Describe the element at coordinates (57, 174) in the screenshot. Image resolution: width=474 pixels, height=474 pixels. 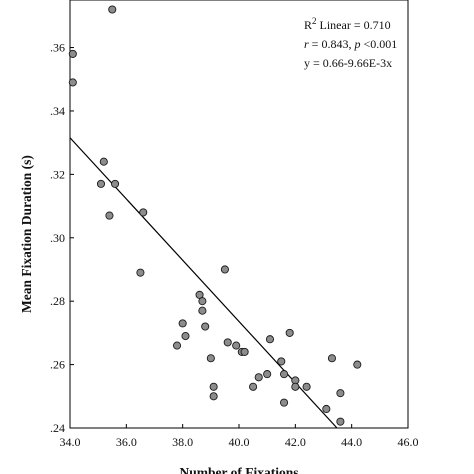
I see `y-tick-label: .32` at that location.